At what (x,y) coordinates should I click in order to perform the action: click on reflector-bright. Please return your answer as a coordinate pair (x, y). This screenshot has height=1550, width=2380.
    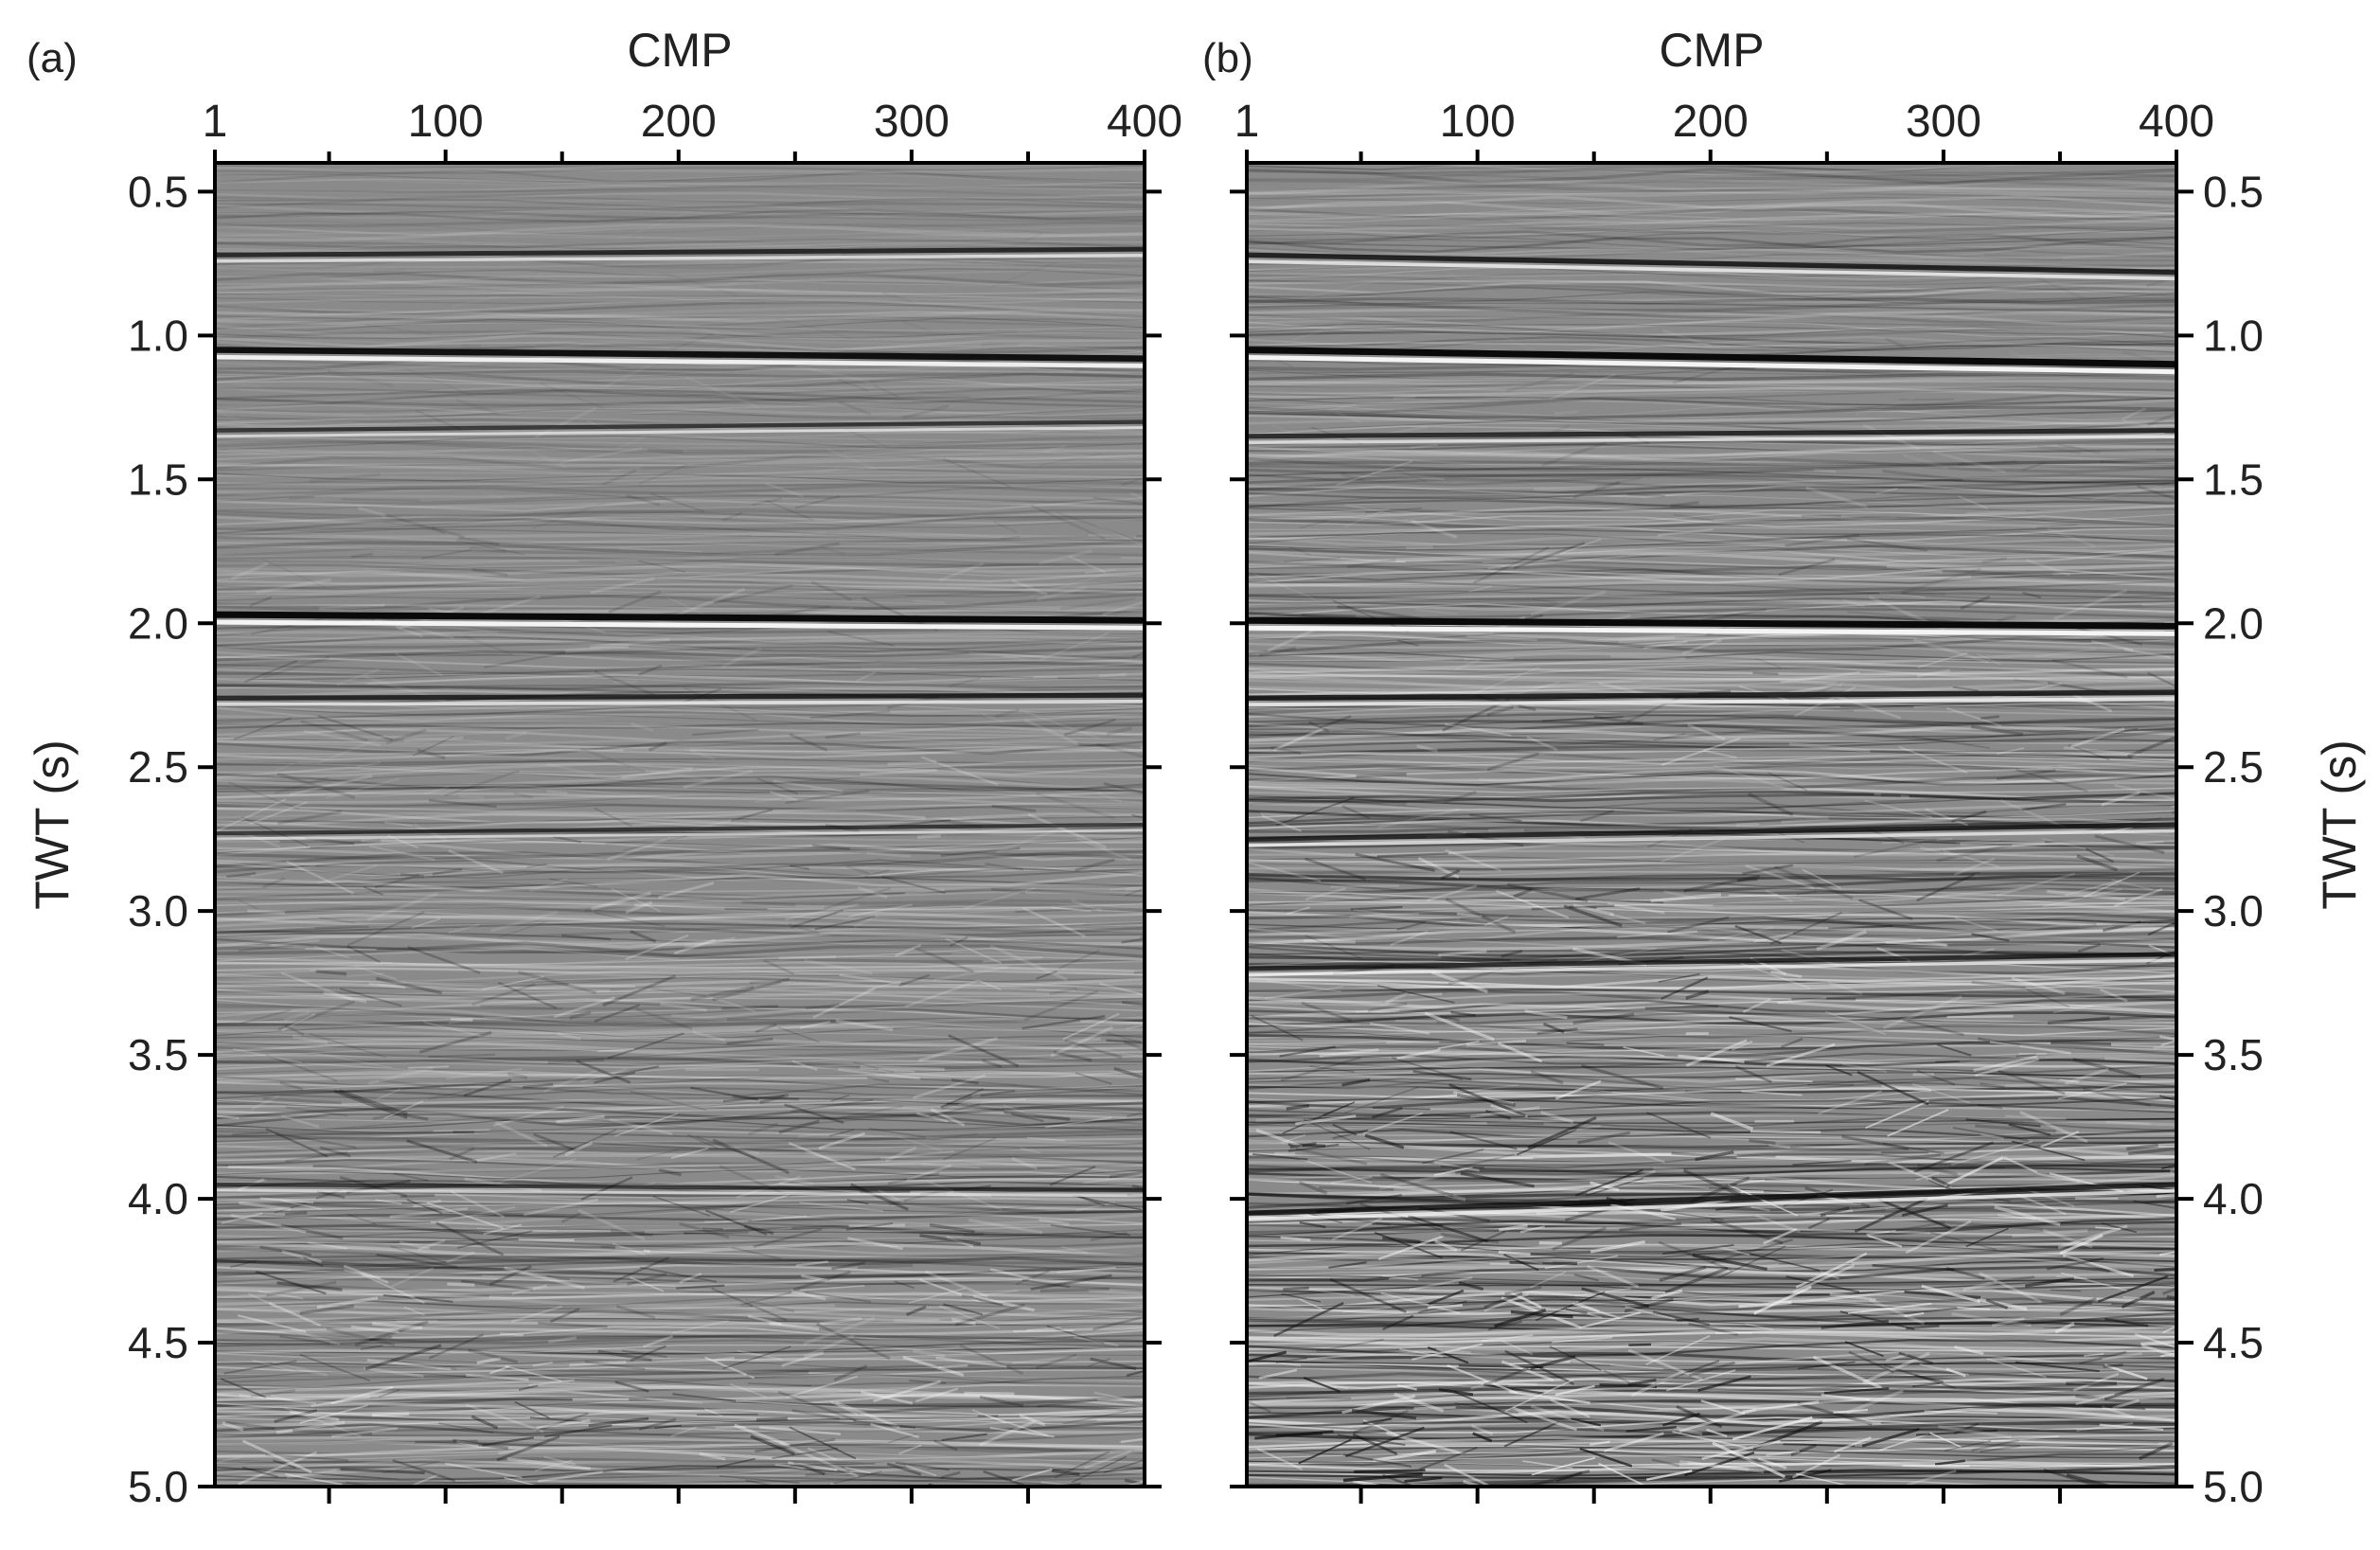
    Looking at the image, I should click on (1712, 365).